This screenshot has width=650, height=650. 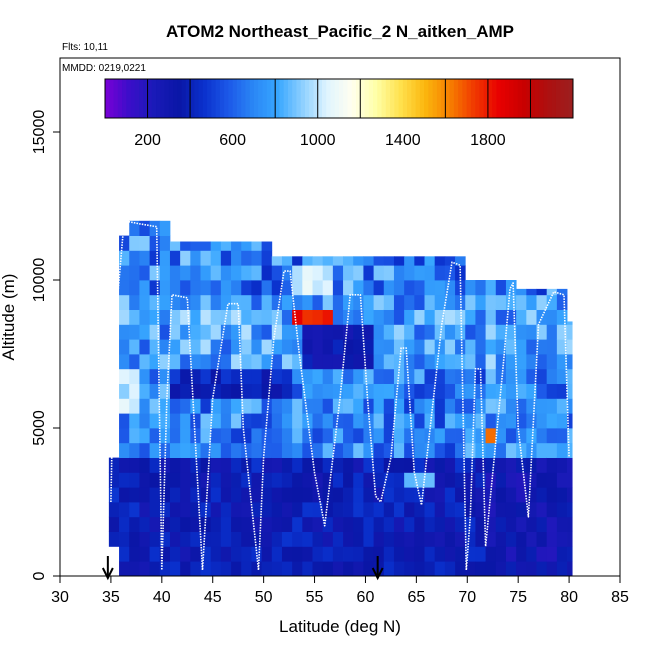 What do you see at coordinates (39, 428) in the screenshot?
I see `y-tick-label: 5000` at bounding box center [39, 428].